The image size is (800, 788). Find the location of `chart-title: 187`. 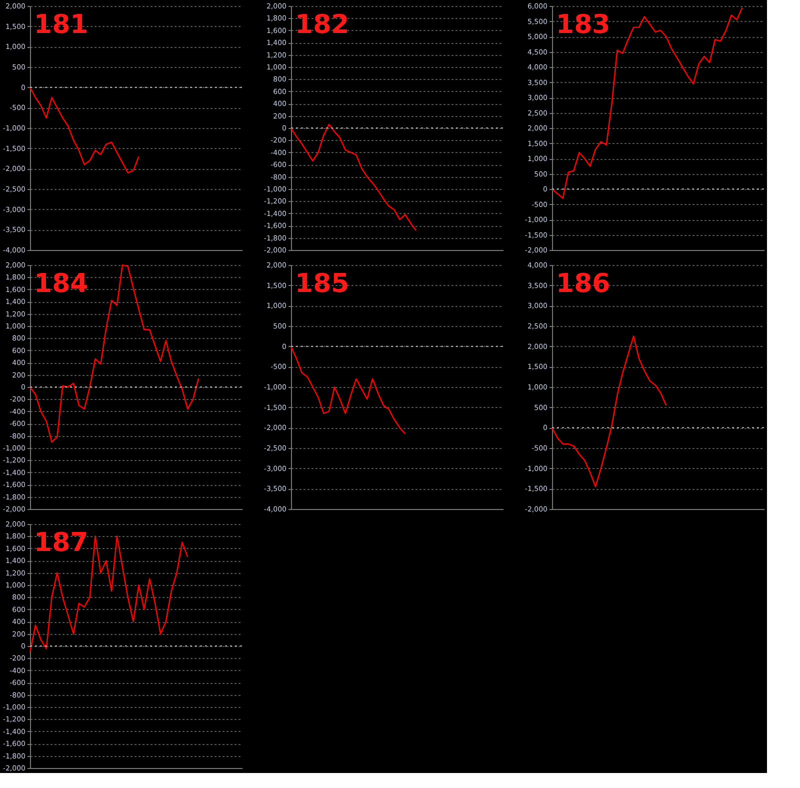

chart-title: 187 is located at coordinates (61, 543).